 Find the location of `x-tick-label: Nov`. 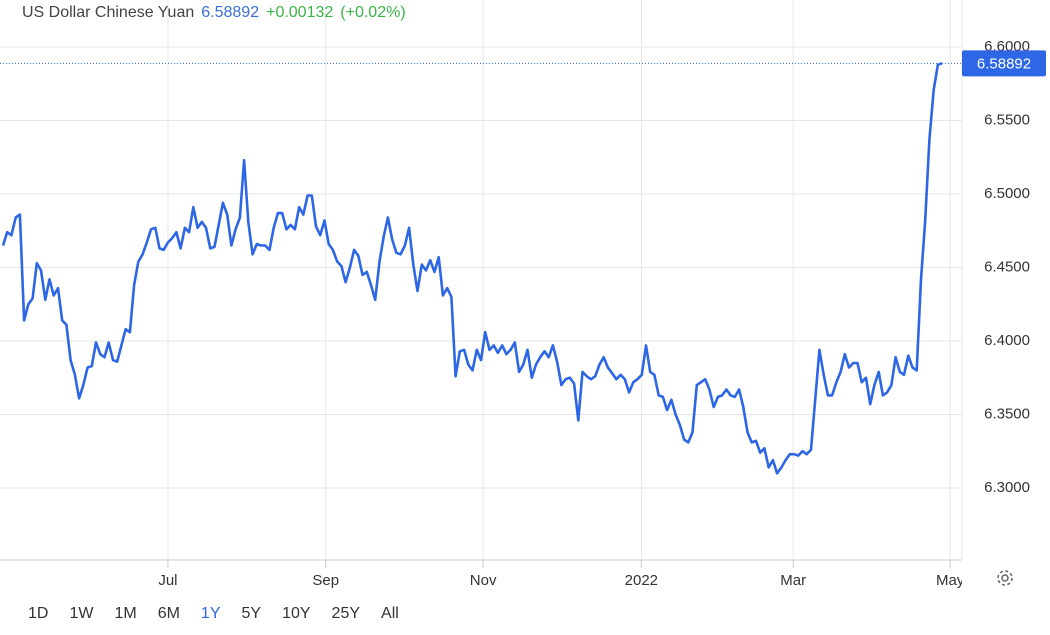

x-tick-label: Nov is located at coordinates (483, 580).